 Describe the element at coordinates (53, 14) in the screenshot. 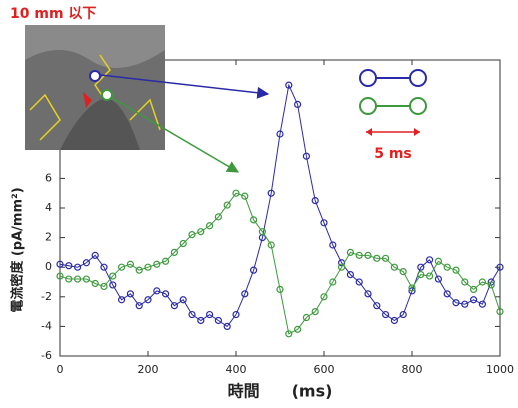

I see `annotation: 10 mm 以下` at that location.